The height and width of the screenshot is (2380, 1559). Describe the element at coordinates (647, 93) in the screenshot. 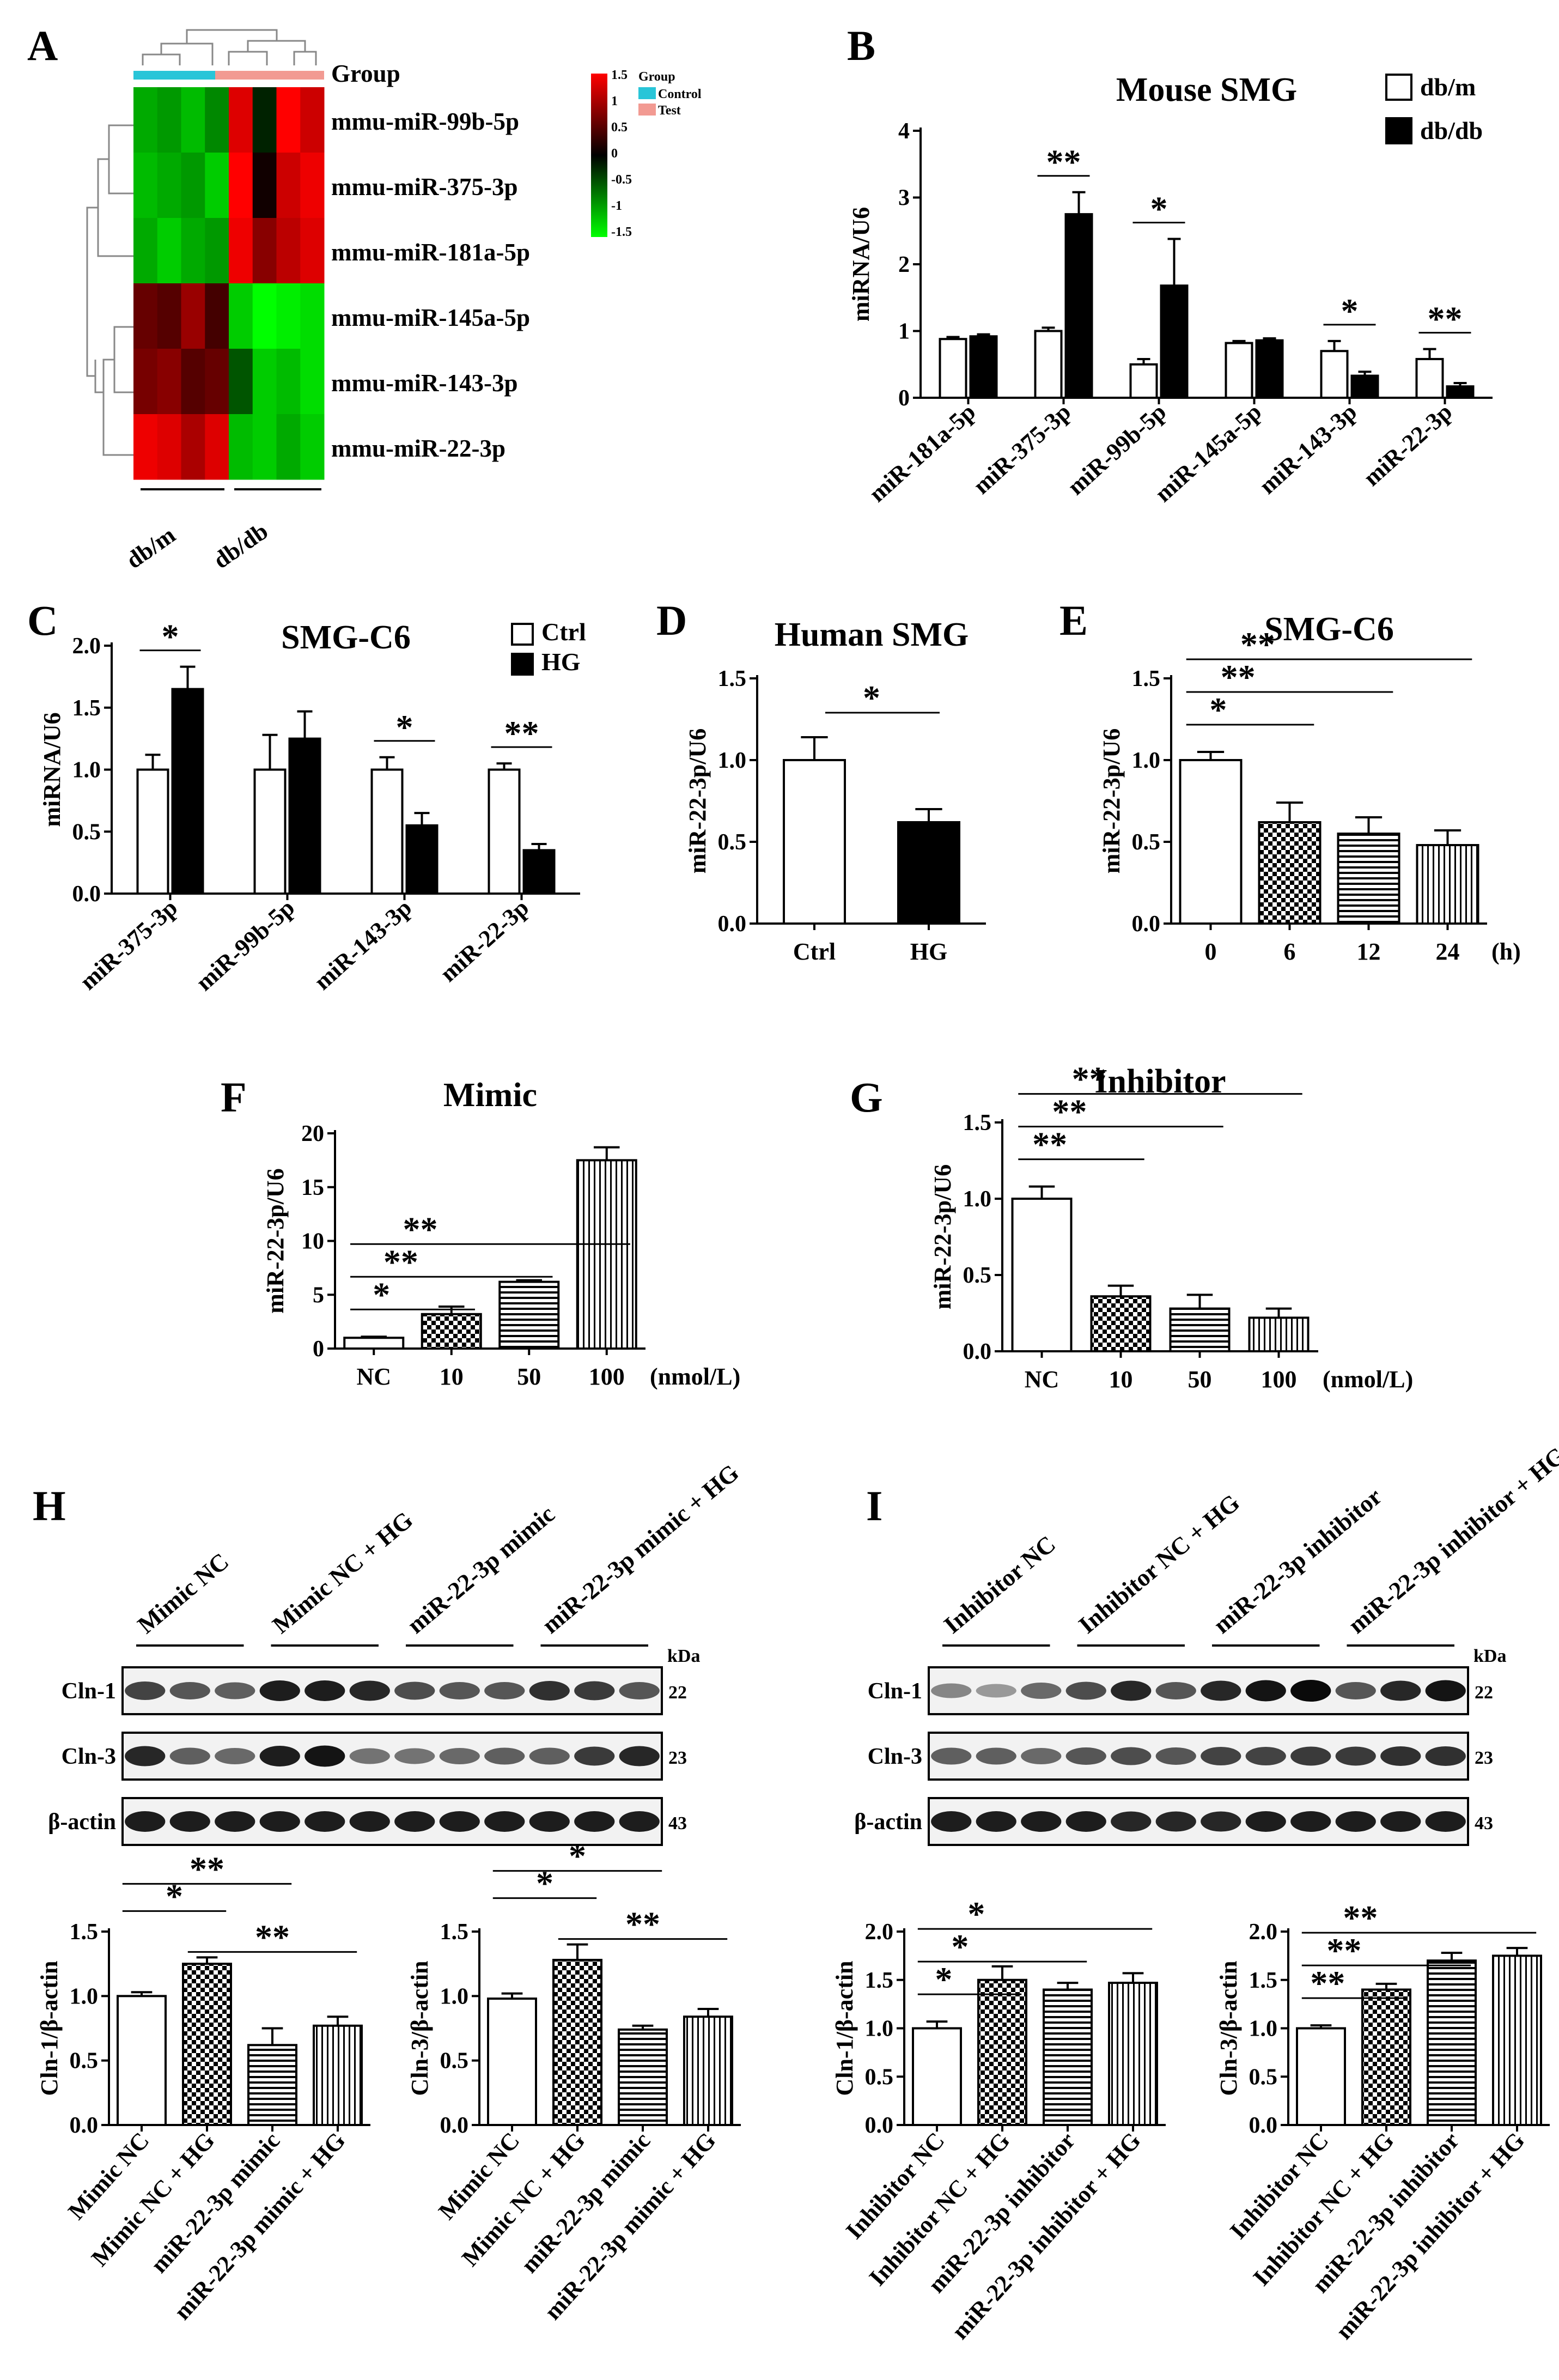

I see `legend-swatch-control` at that location.